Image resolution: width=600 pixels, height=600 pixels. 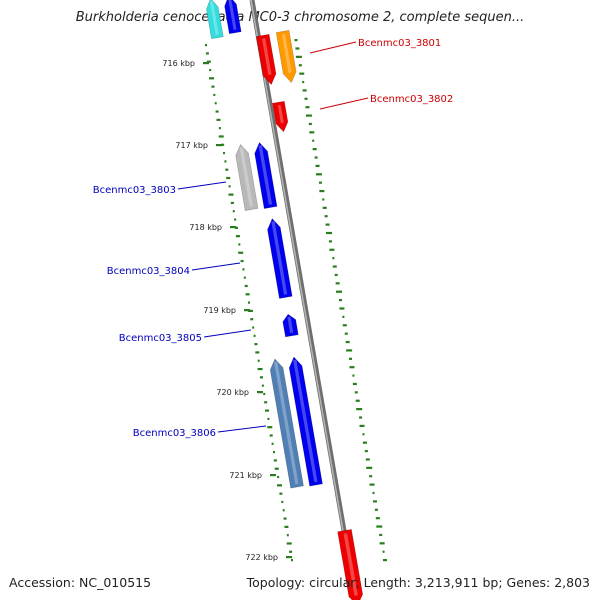 I want to click on scale-tick-label: 720 kbp, so click(x=232, y=392).